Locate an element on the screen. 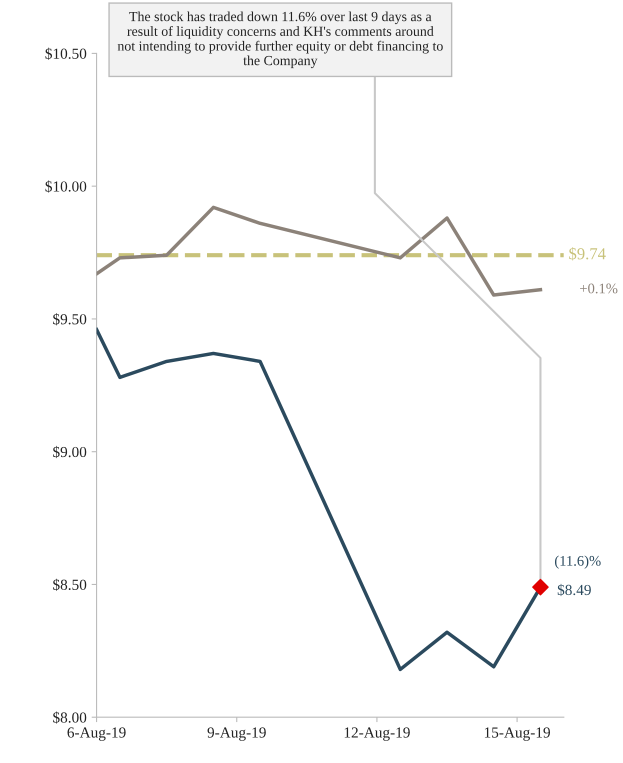 The image size is (623, 763). x-tick-label: 15-Aug-19 is located at coordinates (517, 734).